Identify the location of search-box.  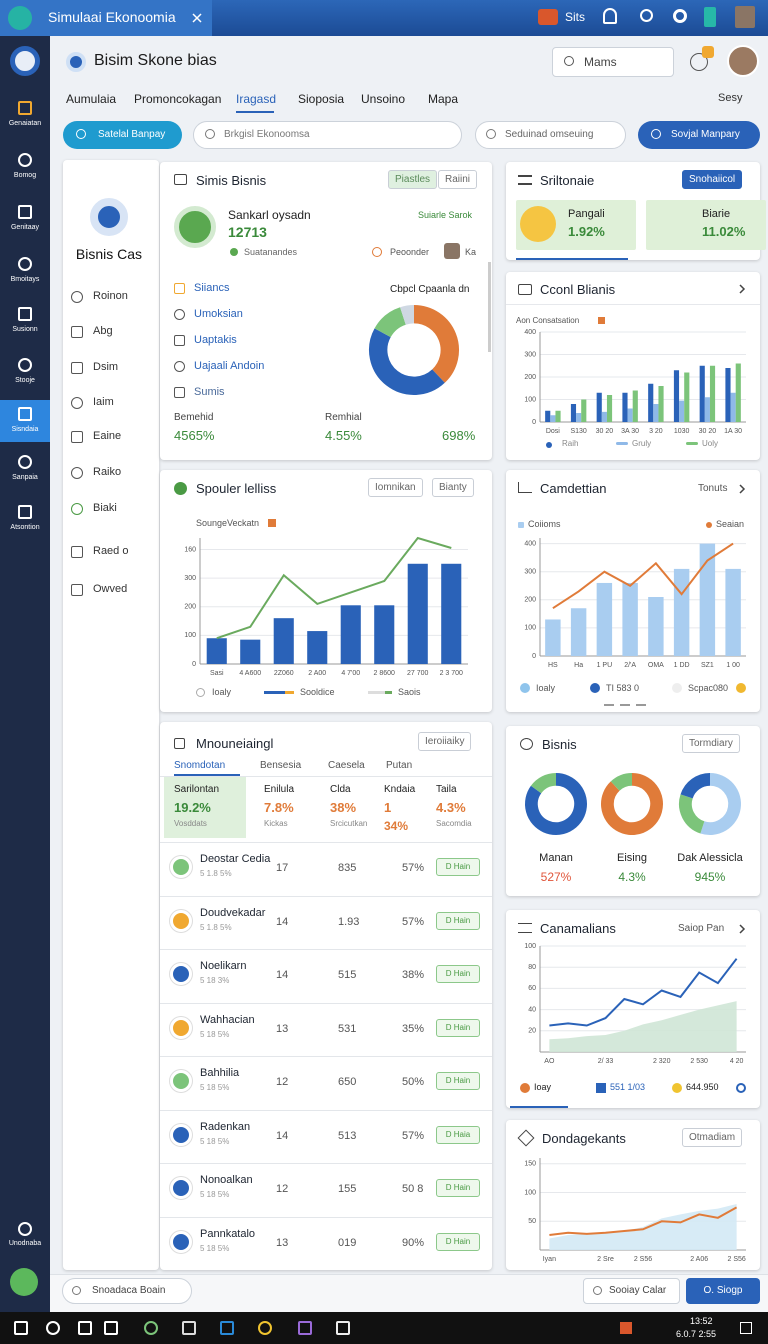
(327, 135).